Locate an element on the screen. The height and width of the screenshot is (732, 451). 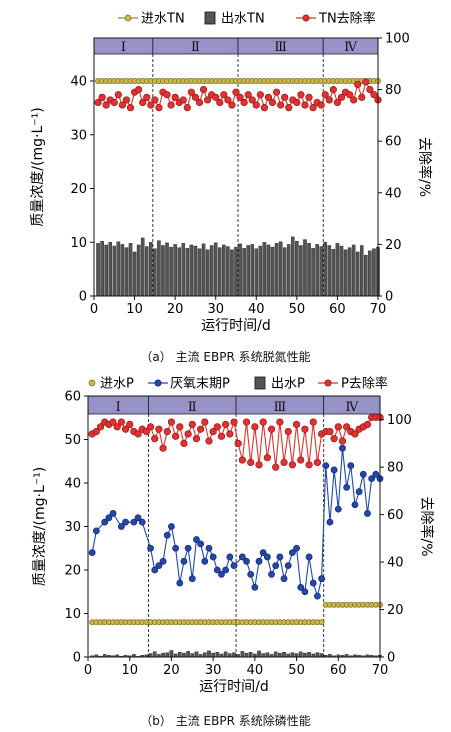
panel-b-y2-tick-label: 80 is located at coordinates (395, 468).